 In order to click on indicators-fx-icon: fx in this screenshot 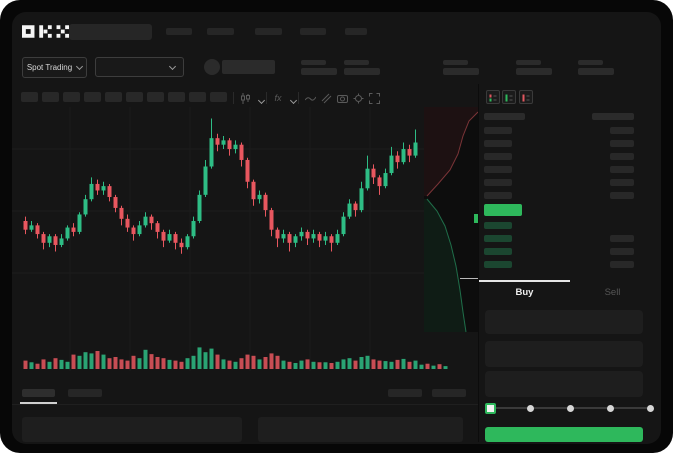, I will do `click(278, 98)`.